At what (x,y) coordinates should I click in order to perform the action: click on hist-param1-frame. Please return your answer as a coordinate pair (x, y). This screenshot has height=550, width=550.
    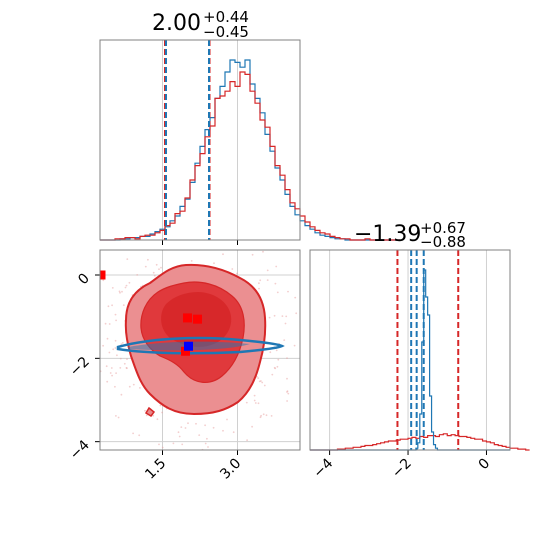
    Looking at the image, I should click on (200, 140).